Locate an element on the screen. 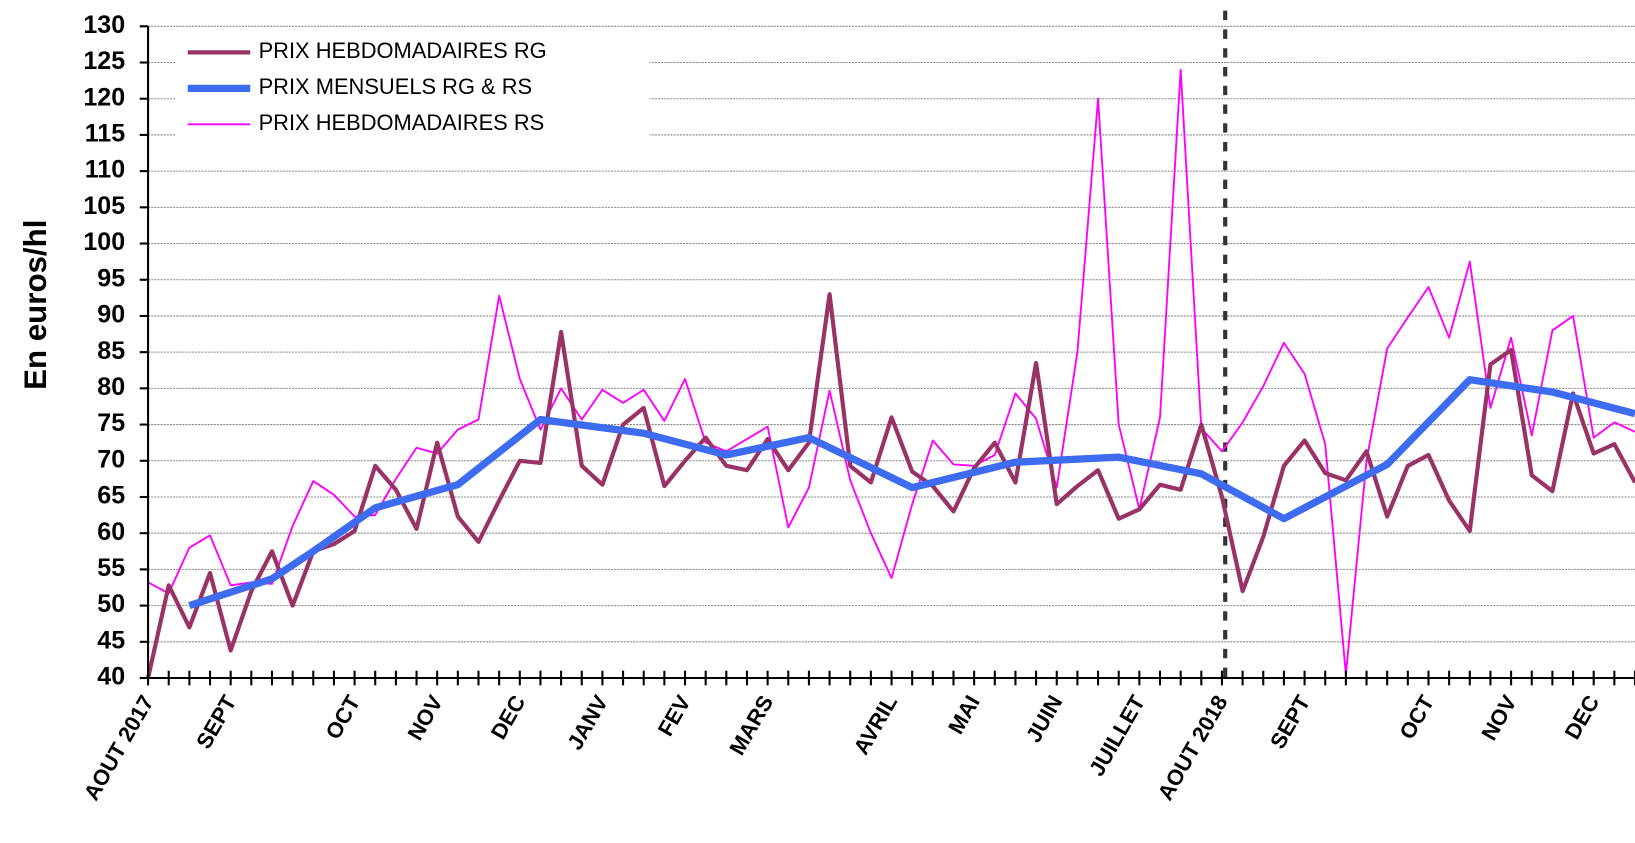 The height and width of the screenshot is (843, 1635). y-tick-label: 50 is located at coordinates (111, 604).